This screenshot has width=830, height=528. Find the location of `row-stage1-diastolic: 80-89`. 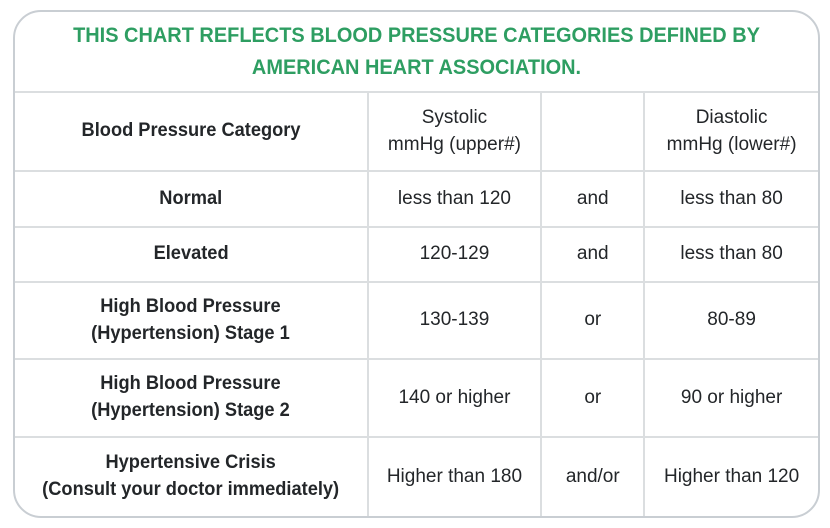

row-stage1-diastolic: 80-89 is located at coordinates (730, 319).